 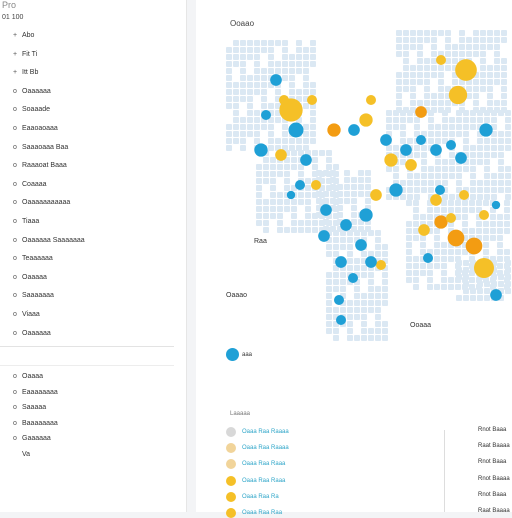 What do you see at coordinates (30, 54) in the screenshot?
I see `sidebar-item-label: Fit Ti` at bounding box center [30, 54].